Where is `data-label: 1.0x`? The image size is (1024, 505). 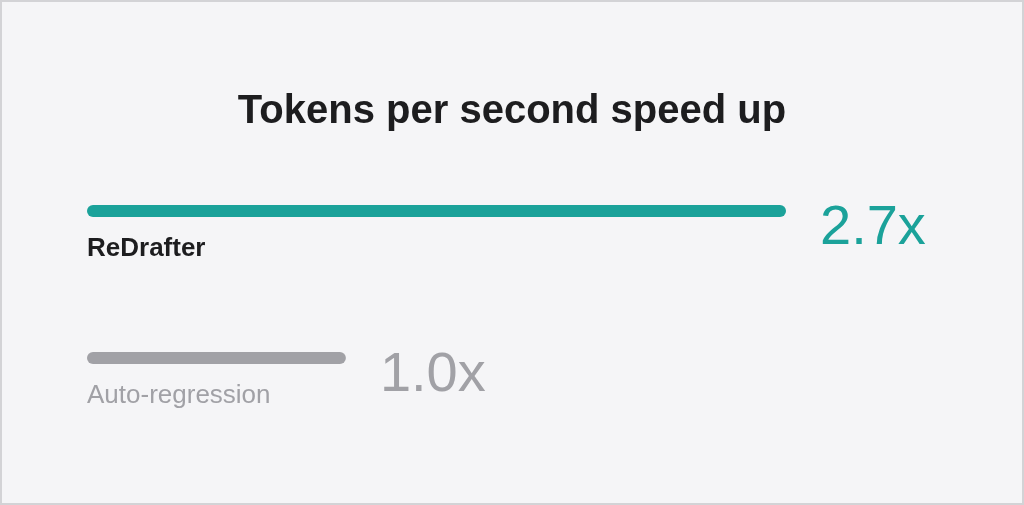 data-label: 1.0x is located at coordinates (432, 371).